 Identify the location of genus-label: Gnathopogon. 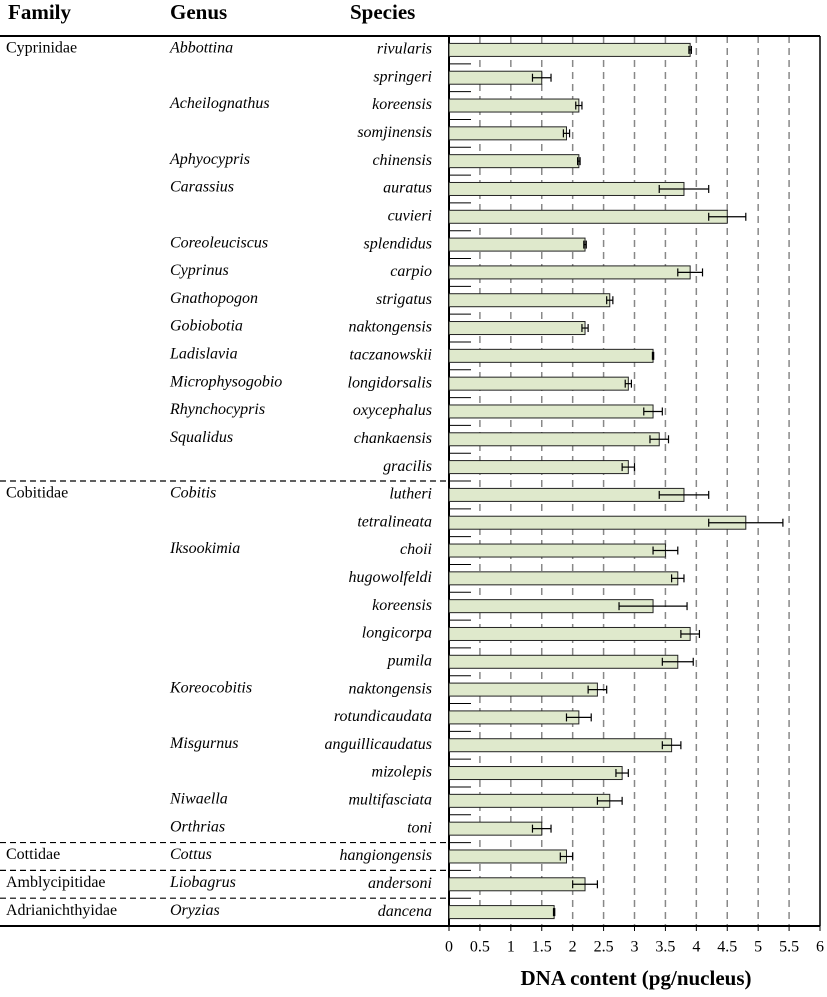
(214, 298).